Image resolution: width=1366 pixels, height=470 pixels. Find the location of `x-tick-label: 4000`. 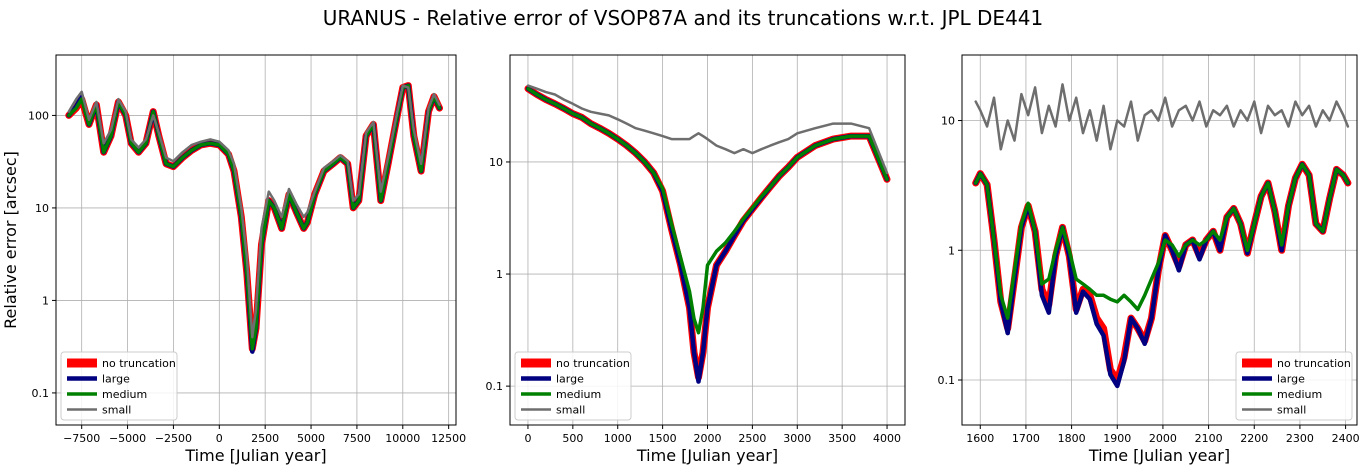

x-tick-label: 4000 is located at coordinates (887, 438).